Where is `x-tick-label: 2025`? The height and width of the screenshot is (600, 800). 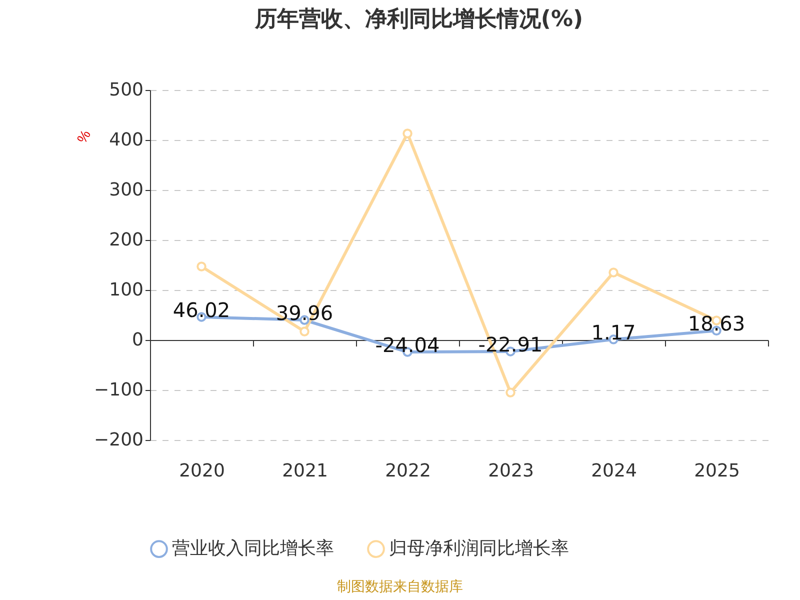 x-tick-label: 2025 is located at coordinates (717, 471).